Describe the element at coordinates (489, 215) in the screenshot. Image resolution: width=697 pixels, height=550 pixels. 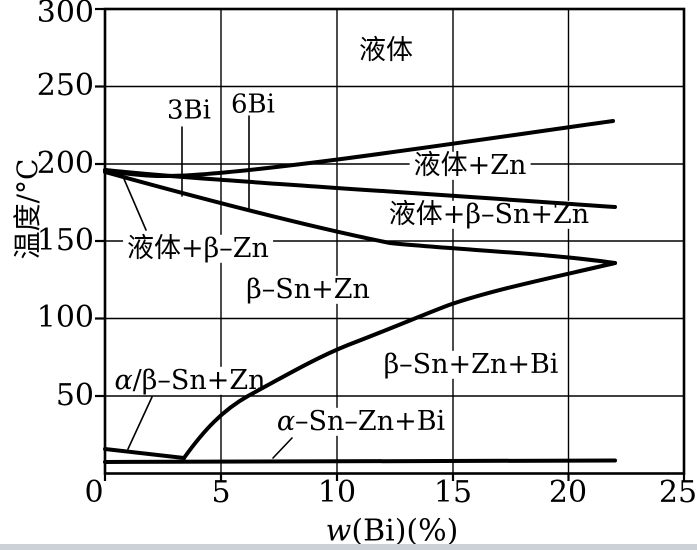
I see `region-label-liquid-beta-sn-zn: 液体+β–Sn+Zn` at that location.